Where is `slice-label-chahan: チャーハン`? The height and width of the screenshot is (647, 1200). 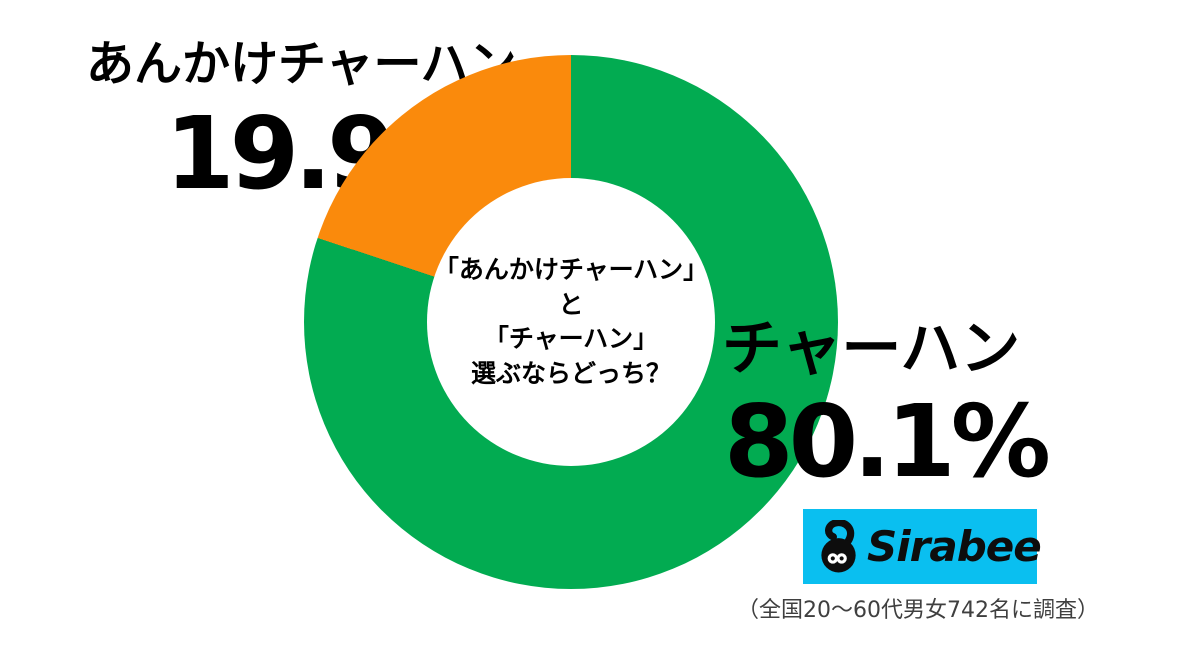
slice-label-chahan: チャーハン is located at coordinates (871, 349).